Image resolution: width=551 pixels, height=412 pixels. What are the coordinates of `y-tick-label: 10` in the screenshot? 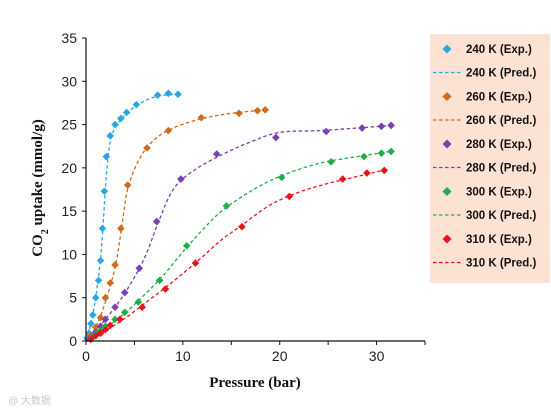 It's located at (69, 254).